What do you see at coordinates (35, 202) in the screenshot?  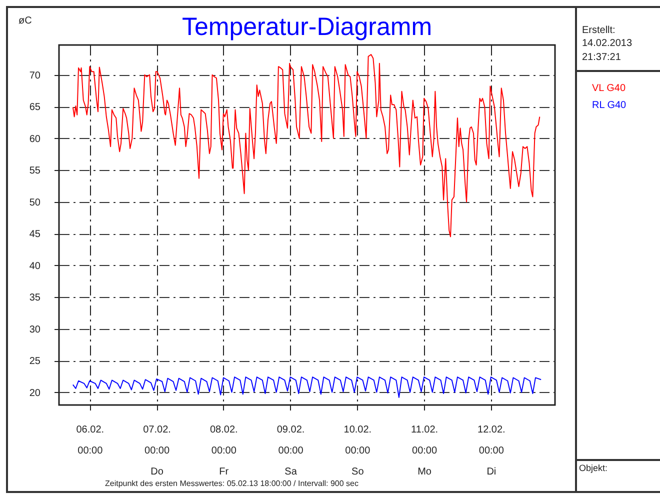 I see `y-tick-label: 50` at bounding box center [35, 202].